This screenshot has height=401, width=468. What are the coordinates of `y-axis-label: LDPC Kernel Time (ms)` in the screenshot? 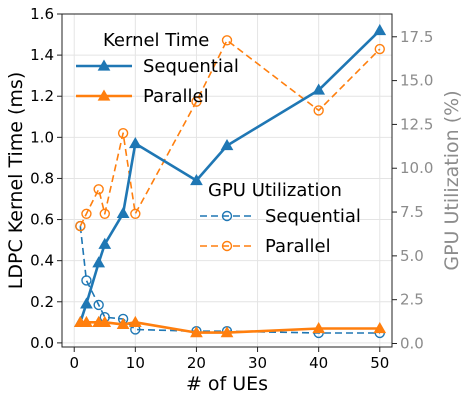 It's located at (16, 180).